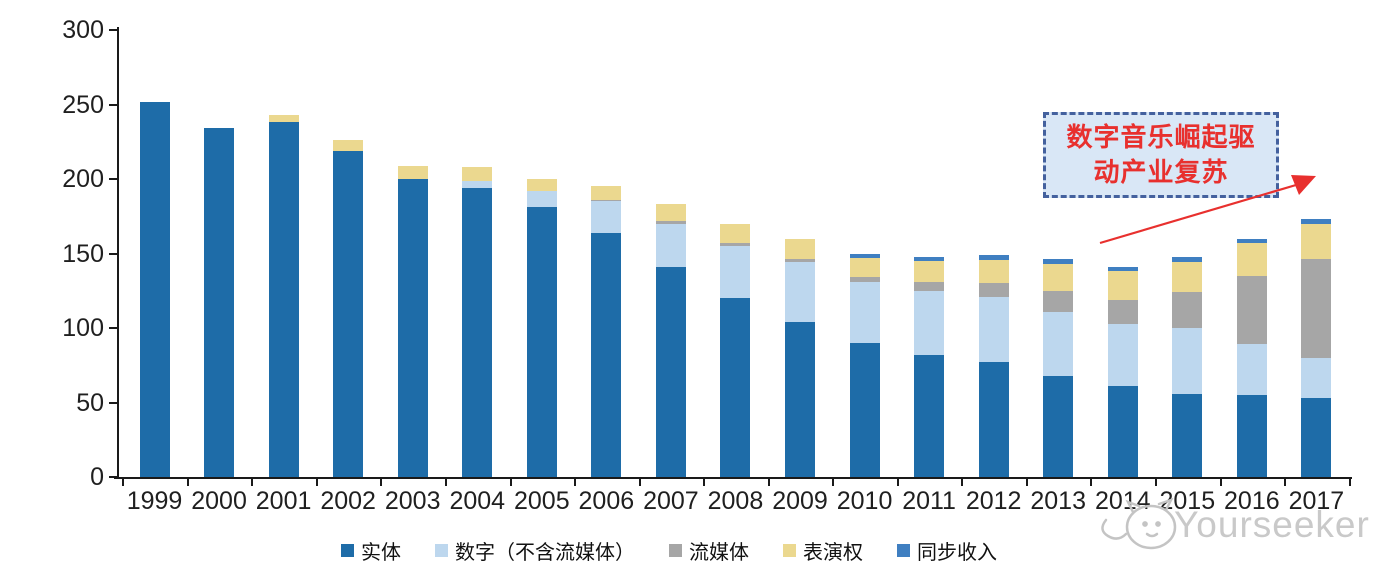 This screenshot has width=1398, height=582. I want to click on bar-2001, so click(283, 295).